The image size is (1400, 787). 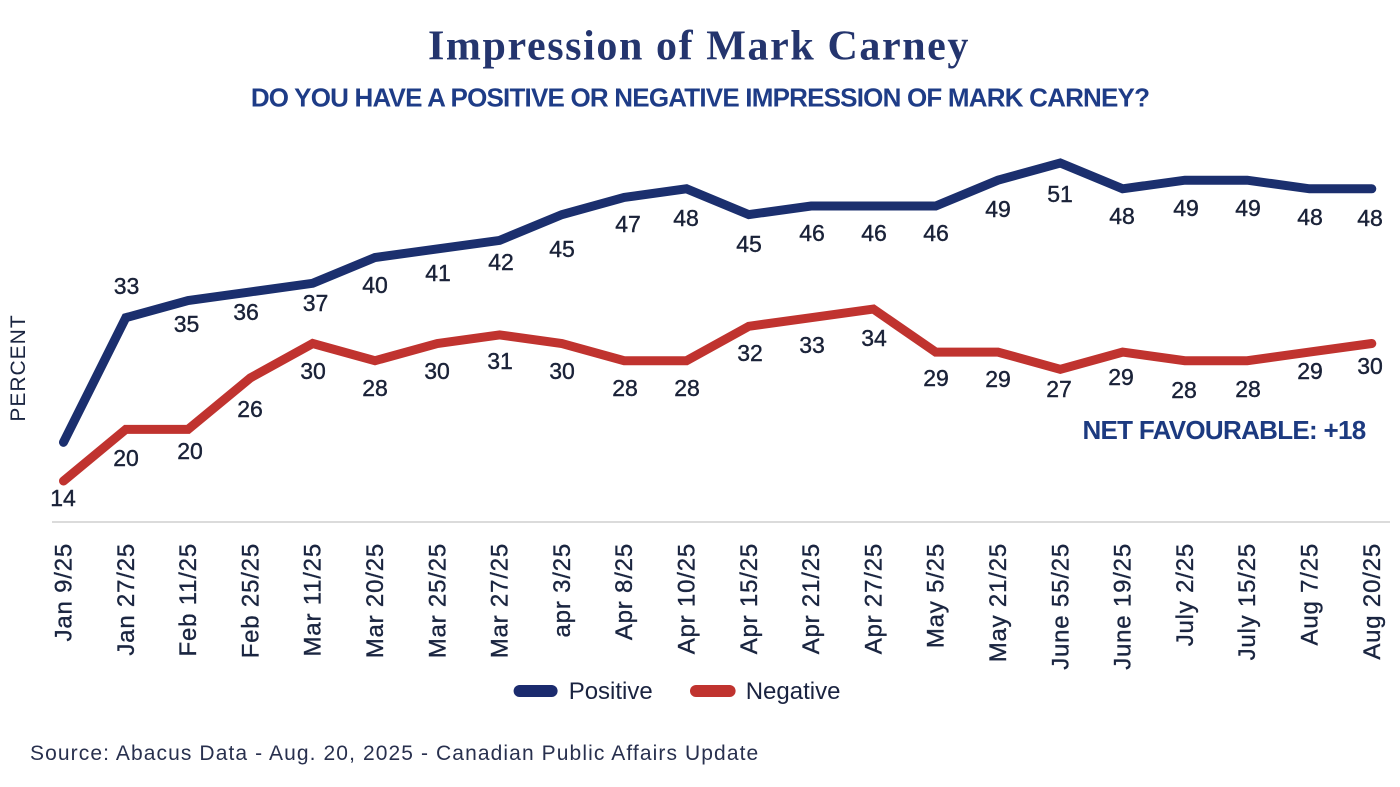 What do you see at coordinates (63, 498) in the screenshot?
I see `svg-text: 14` at bounding box center [63, 498].